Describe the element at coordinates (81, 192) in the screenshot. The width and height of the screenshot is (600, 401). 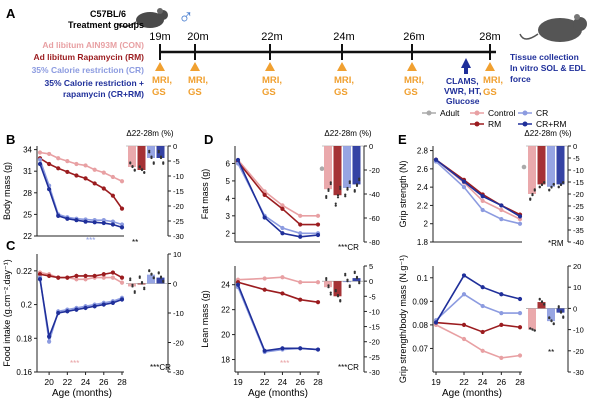
I see `series-line-cr` at that location.